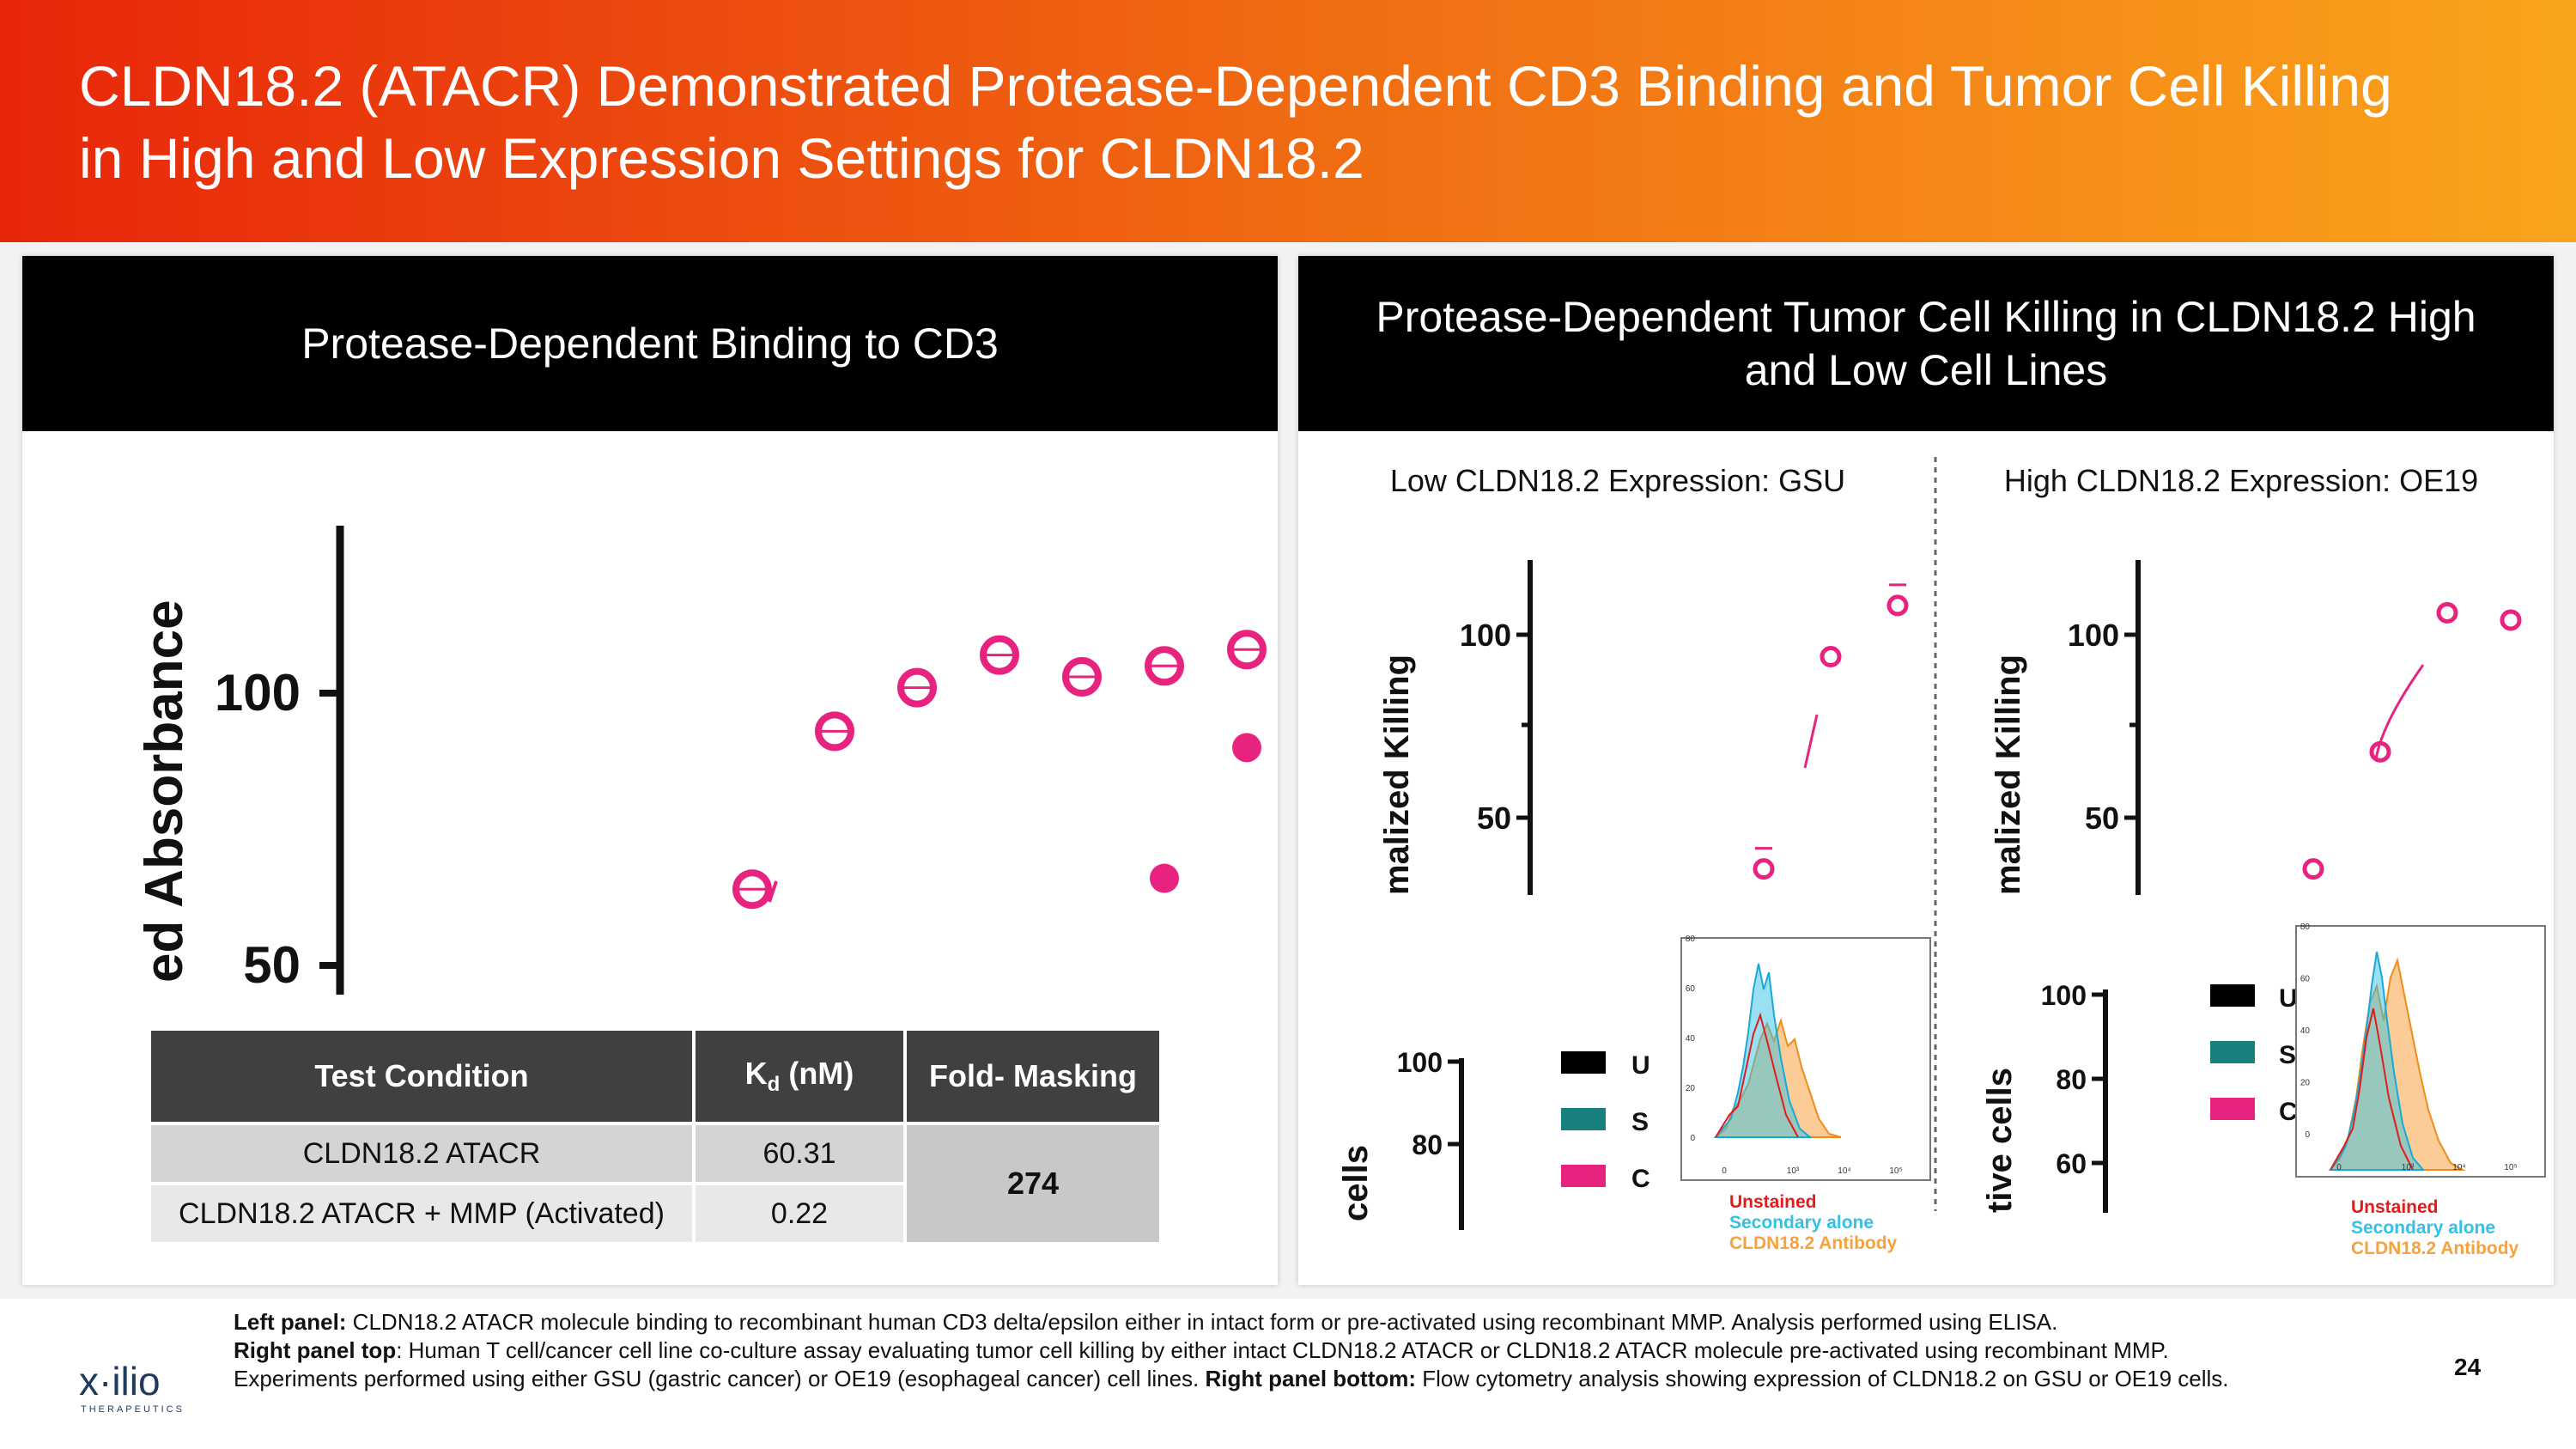 This screenshot has width=2576, height=1449. What do you see at coordinates (1583, 1176) in the screenshot?
I see `gsu-legend-swatch-antibody` at bounding box center [1583, 1176].